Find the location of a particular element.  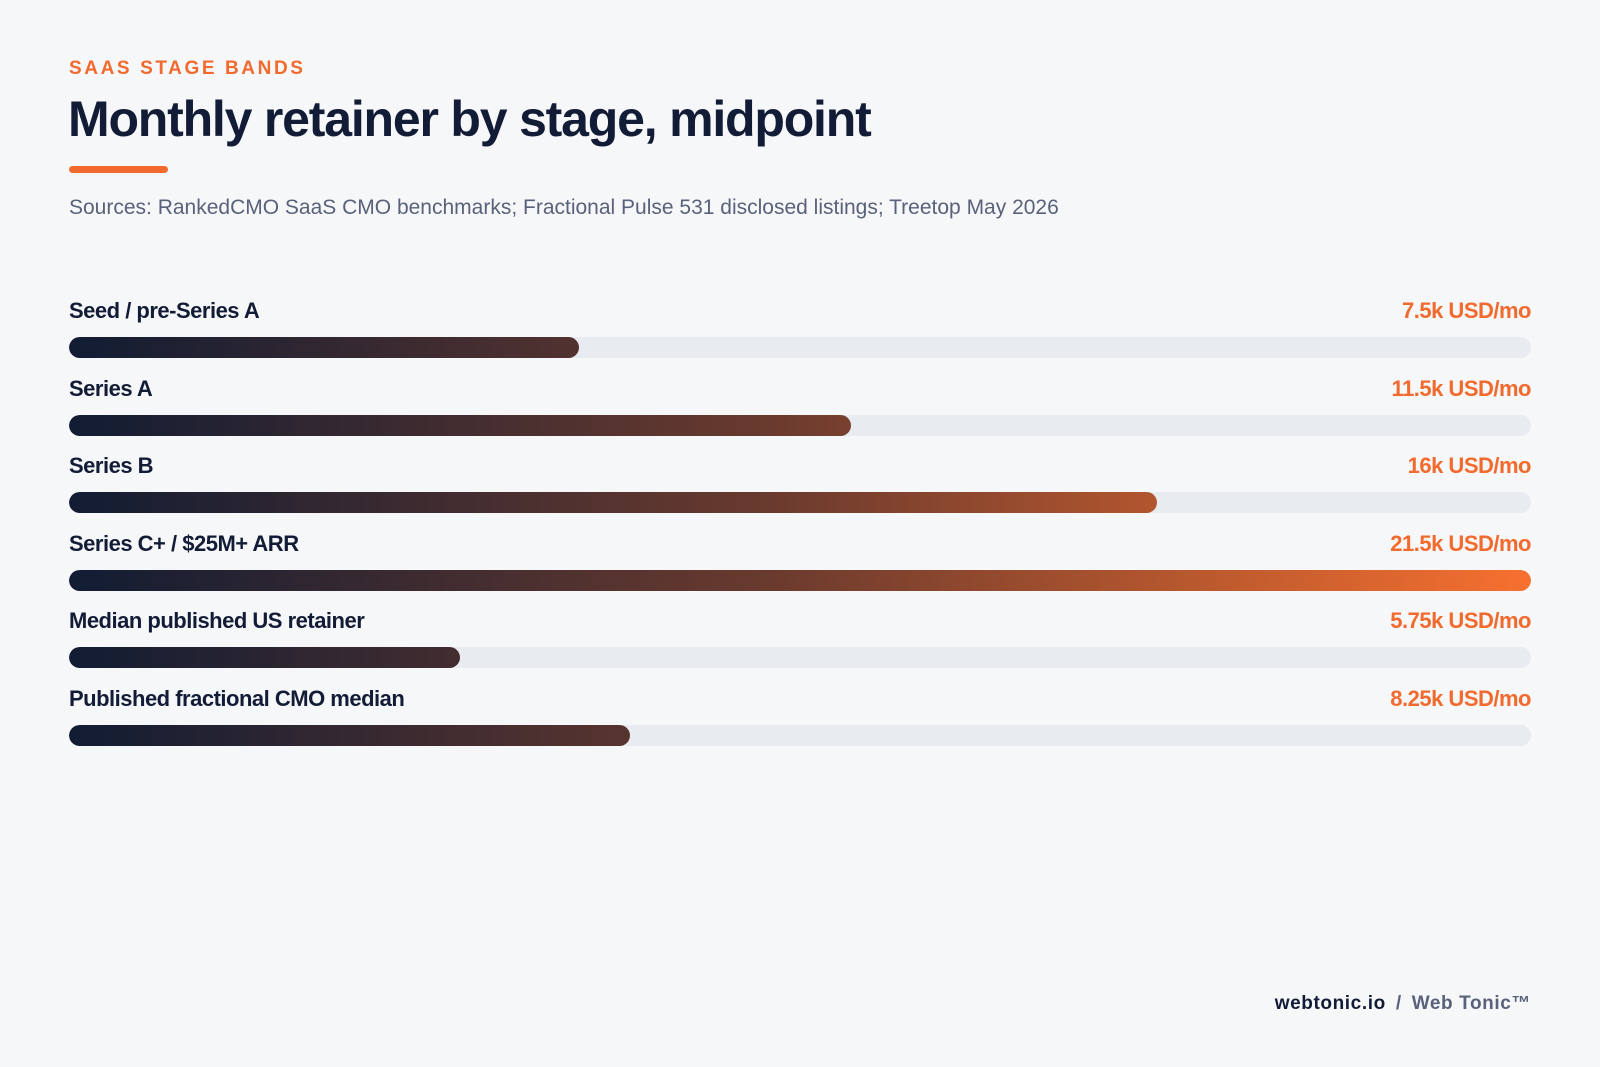

bar-row: Seed / pre-Series A 7.5k USD/mo is located at coordinates (800, 335).